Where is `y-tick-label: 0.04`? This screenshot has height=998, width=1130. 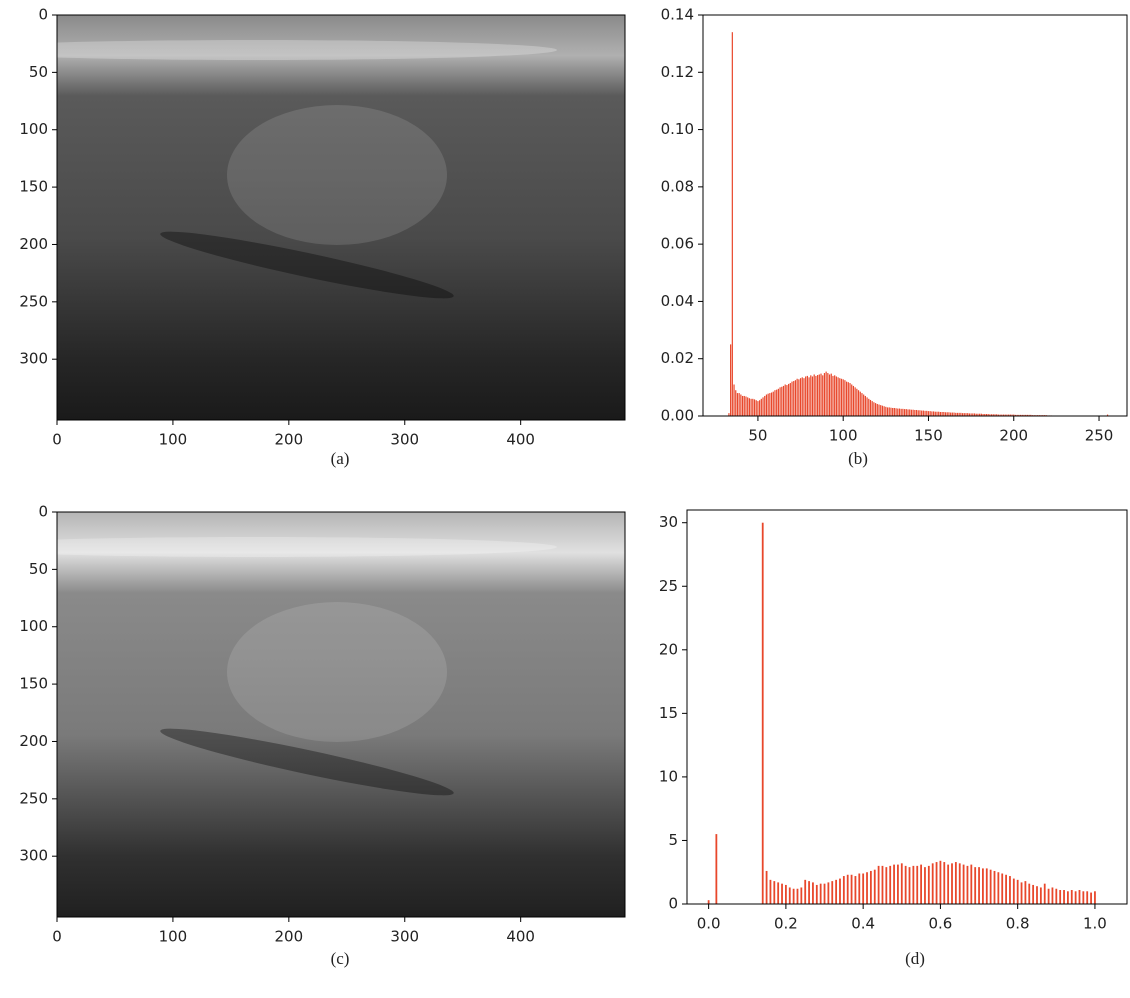
y-tick-label: 0.04 is located at coordinates (677, 301).